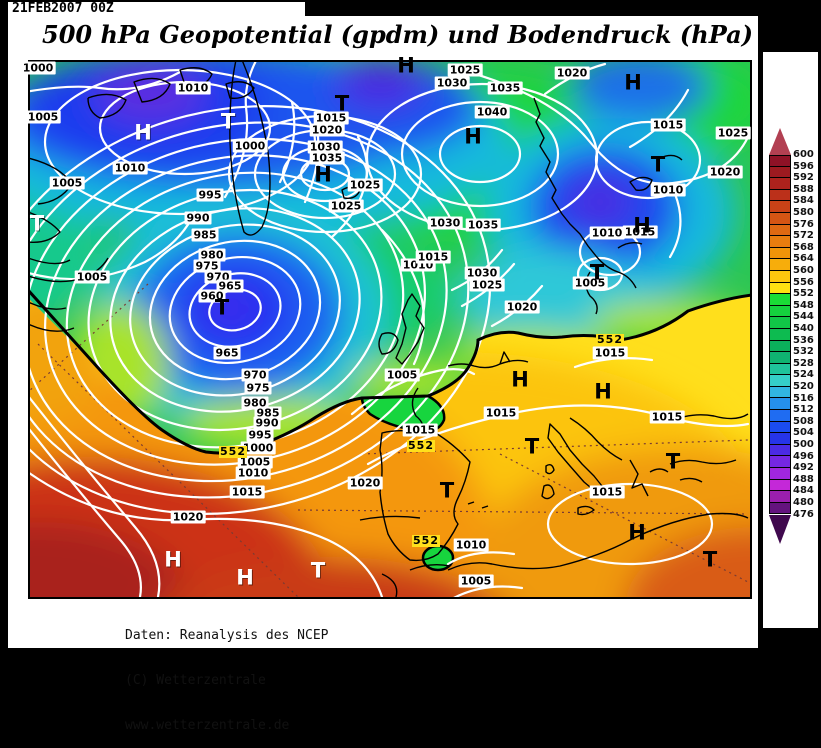 The width and height of the screenshot is (821, 748). What do you see at coordinates (780, 141) in the screenshot?
I see `colorbar-arrow-up-icon` at bounding box center [780, 141].